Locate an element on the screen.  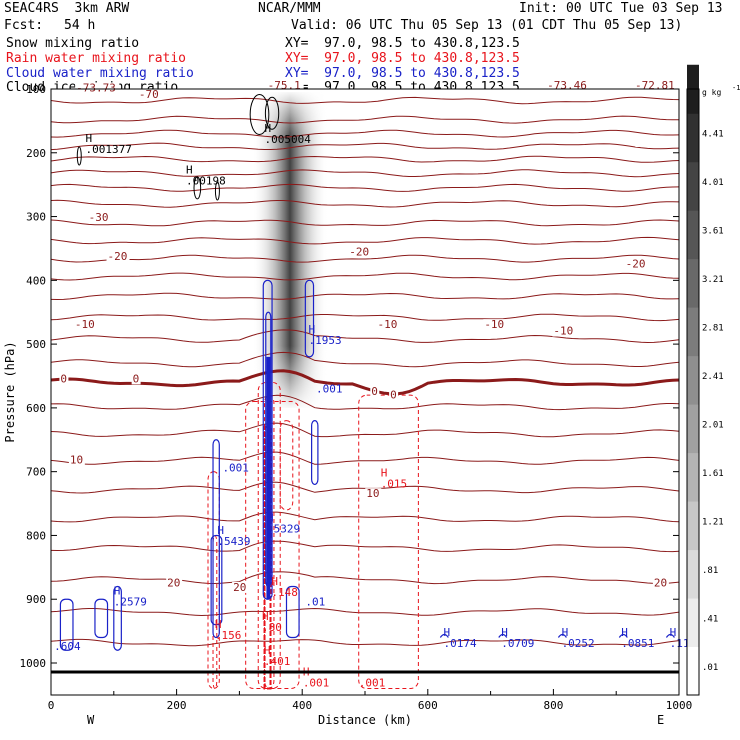
forecast-label: Fcst: is located at coordinates (24, 25).